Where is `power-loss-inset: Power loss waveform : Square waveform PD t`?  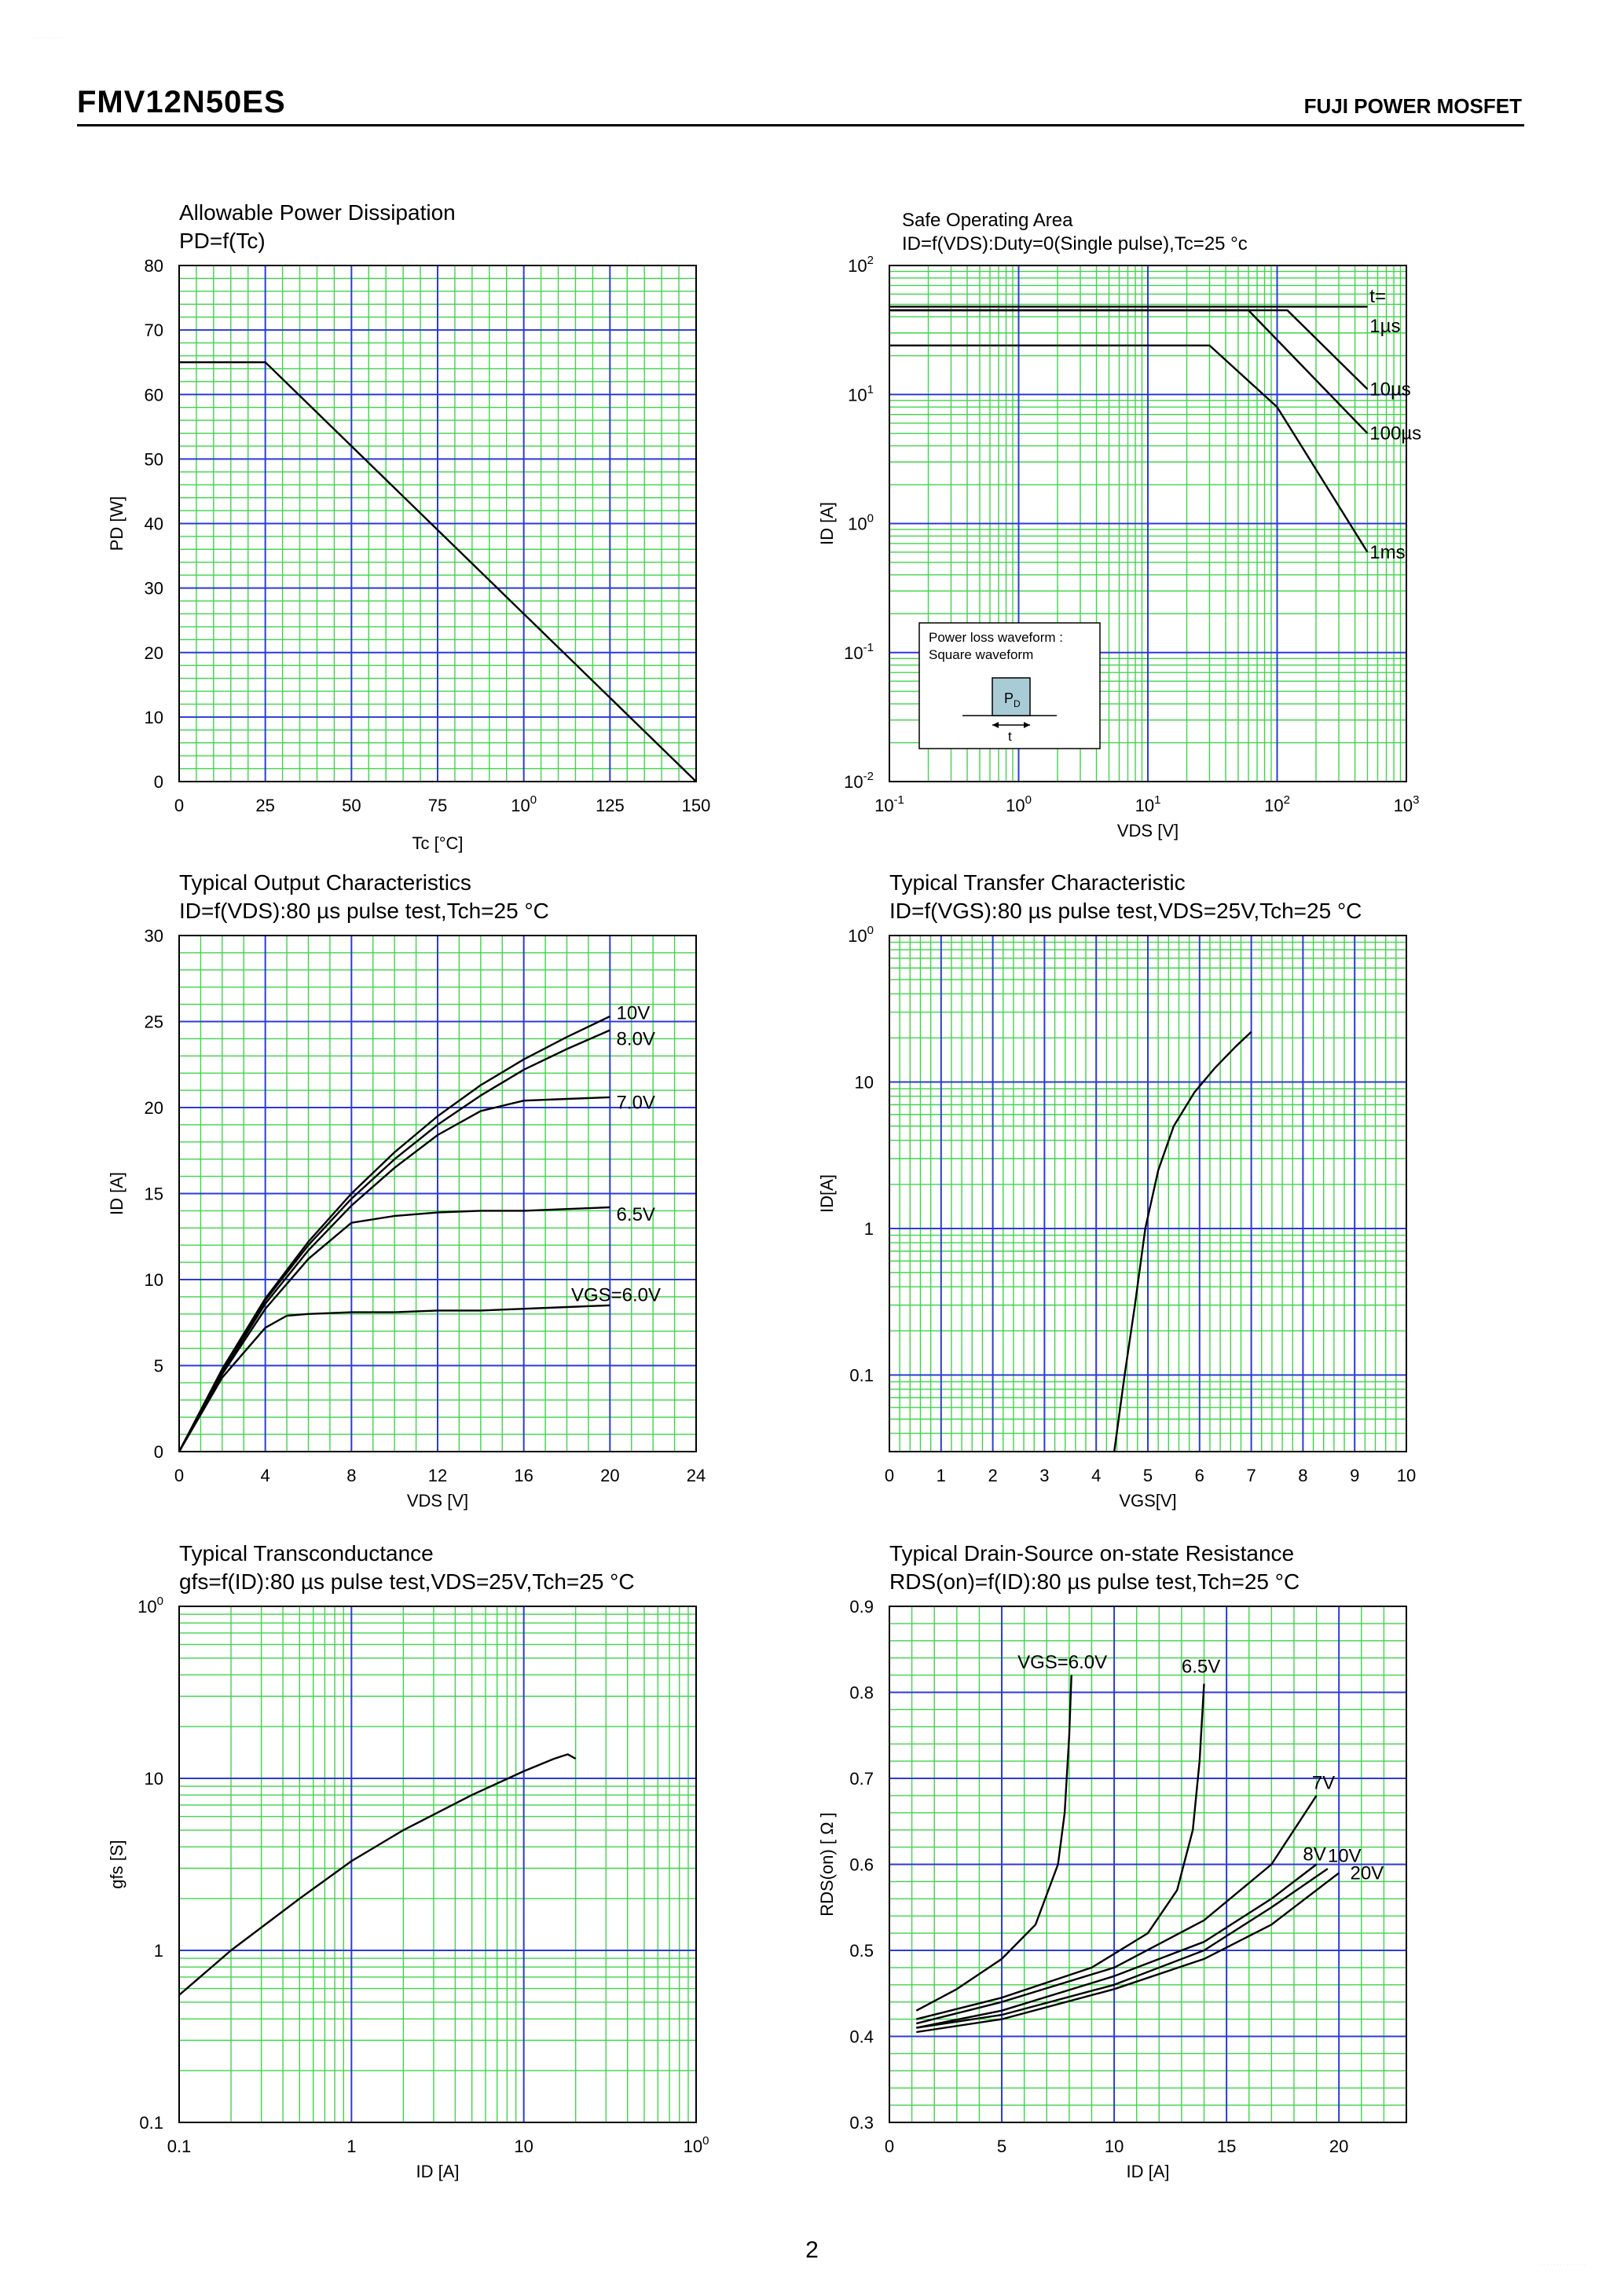 power-loss-inset: Power loss waveform : Square waveform PD t is located at coordinates (1010, 685).